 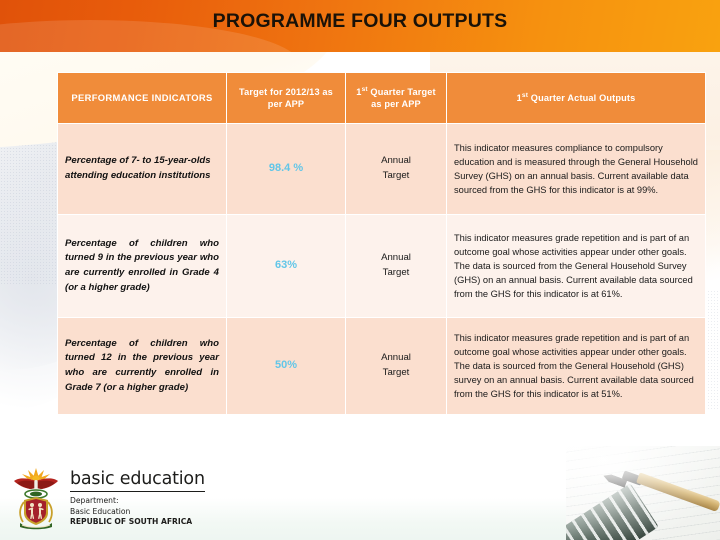 I want to click on actual-outputs-number: 1, so click(x=519, y=97).